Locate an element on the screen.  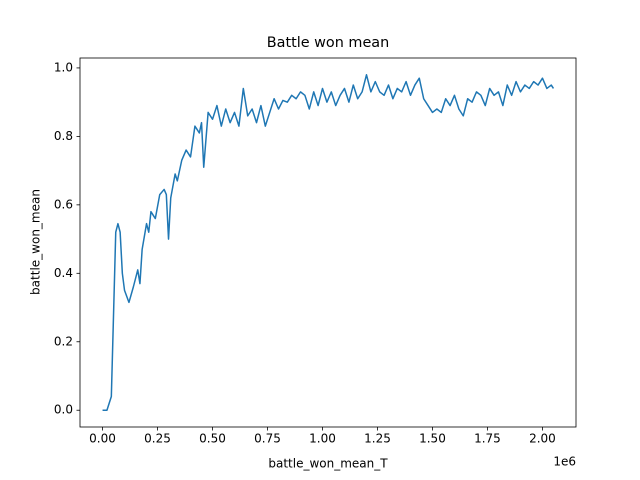
x-tick-label: 0.00 is located at coordinates (102, 439).